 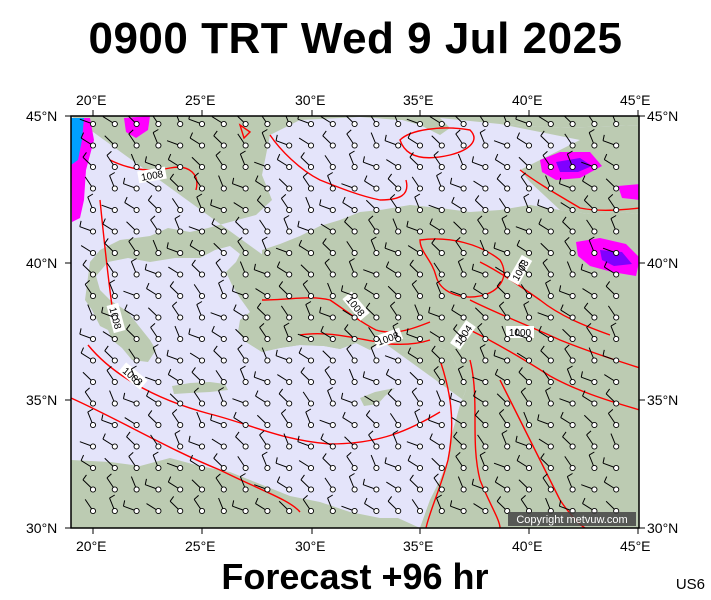 I want to click on rain-area-armenia-core, so click(x=616, y=258).